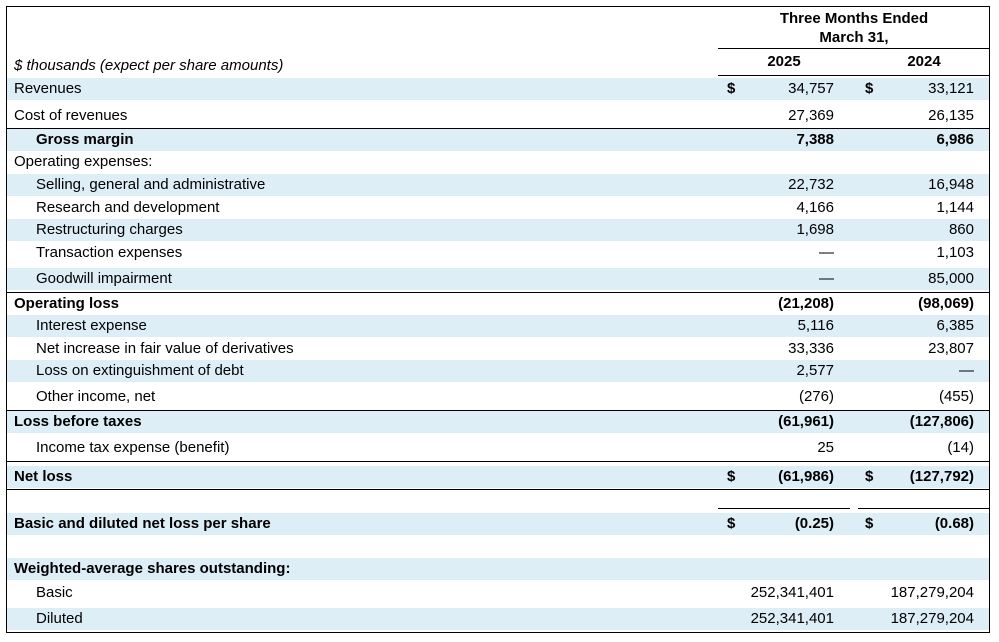 Image resolution: width=999 pixels, height=642 pixels. I want to click on value-2024: (127,806), so click(941, 421).